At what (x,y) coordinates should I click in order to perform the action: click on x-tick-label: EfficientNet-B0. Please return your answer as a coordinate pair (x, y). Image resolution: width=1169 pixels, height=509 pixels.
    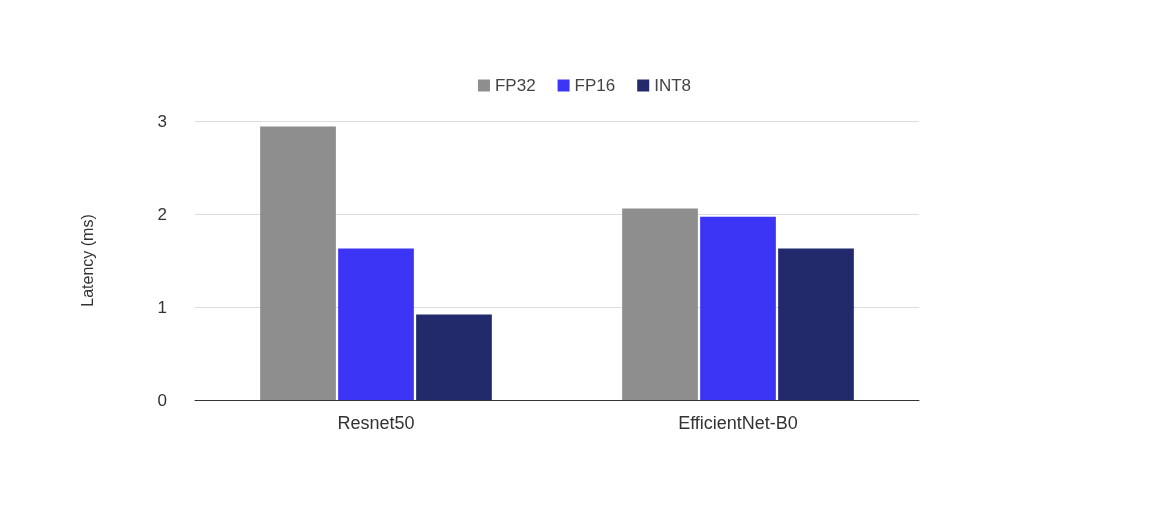
    Looking at the image, I should click on (738, 423).